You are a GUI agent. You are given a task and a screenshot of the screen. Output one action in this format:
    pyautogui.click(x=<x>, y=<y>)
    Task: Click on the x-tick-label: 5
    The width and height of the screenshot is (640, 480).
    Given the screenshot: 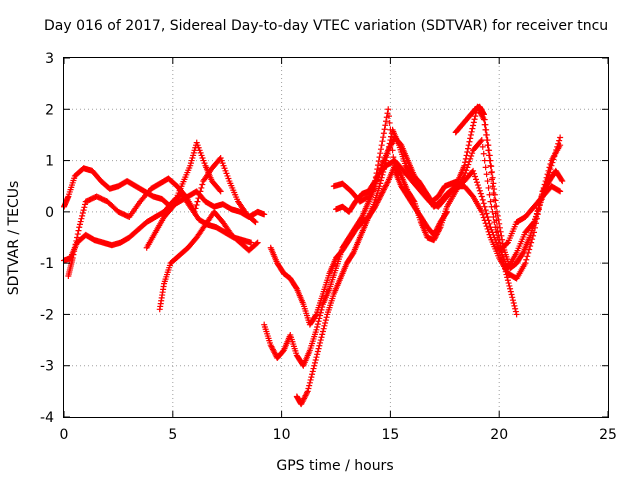 What is the action you would take?
    pyautogui.click(x=172, y=435)
    